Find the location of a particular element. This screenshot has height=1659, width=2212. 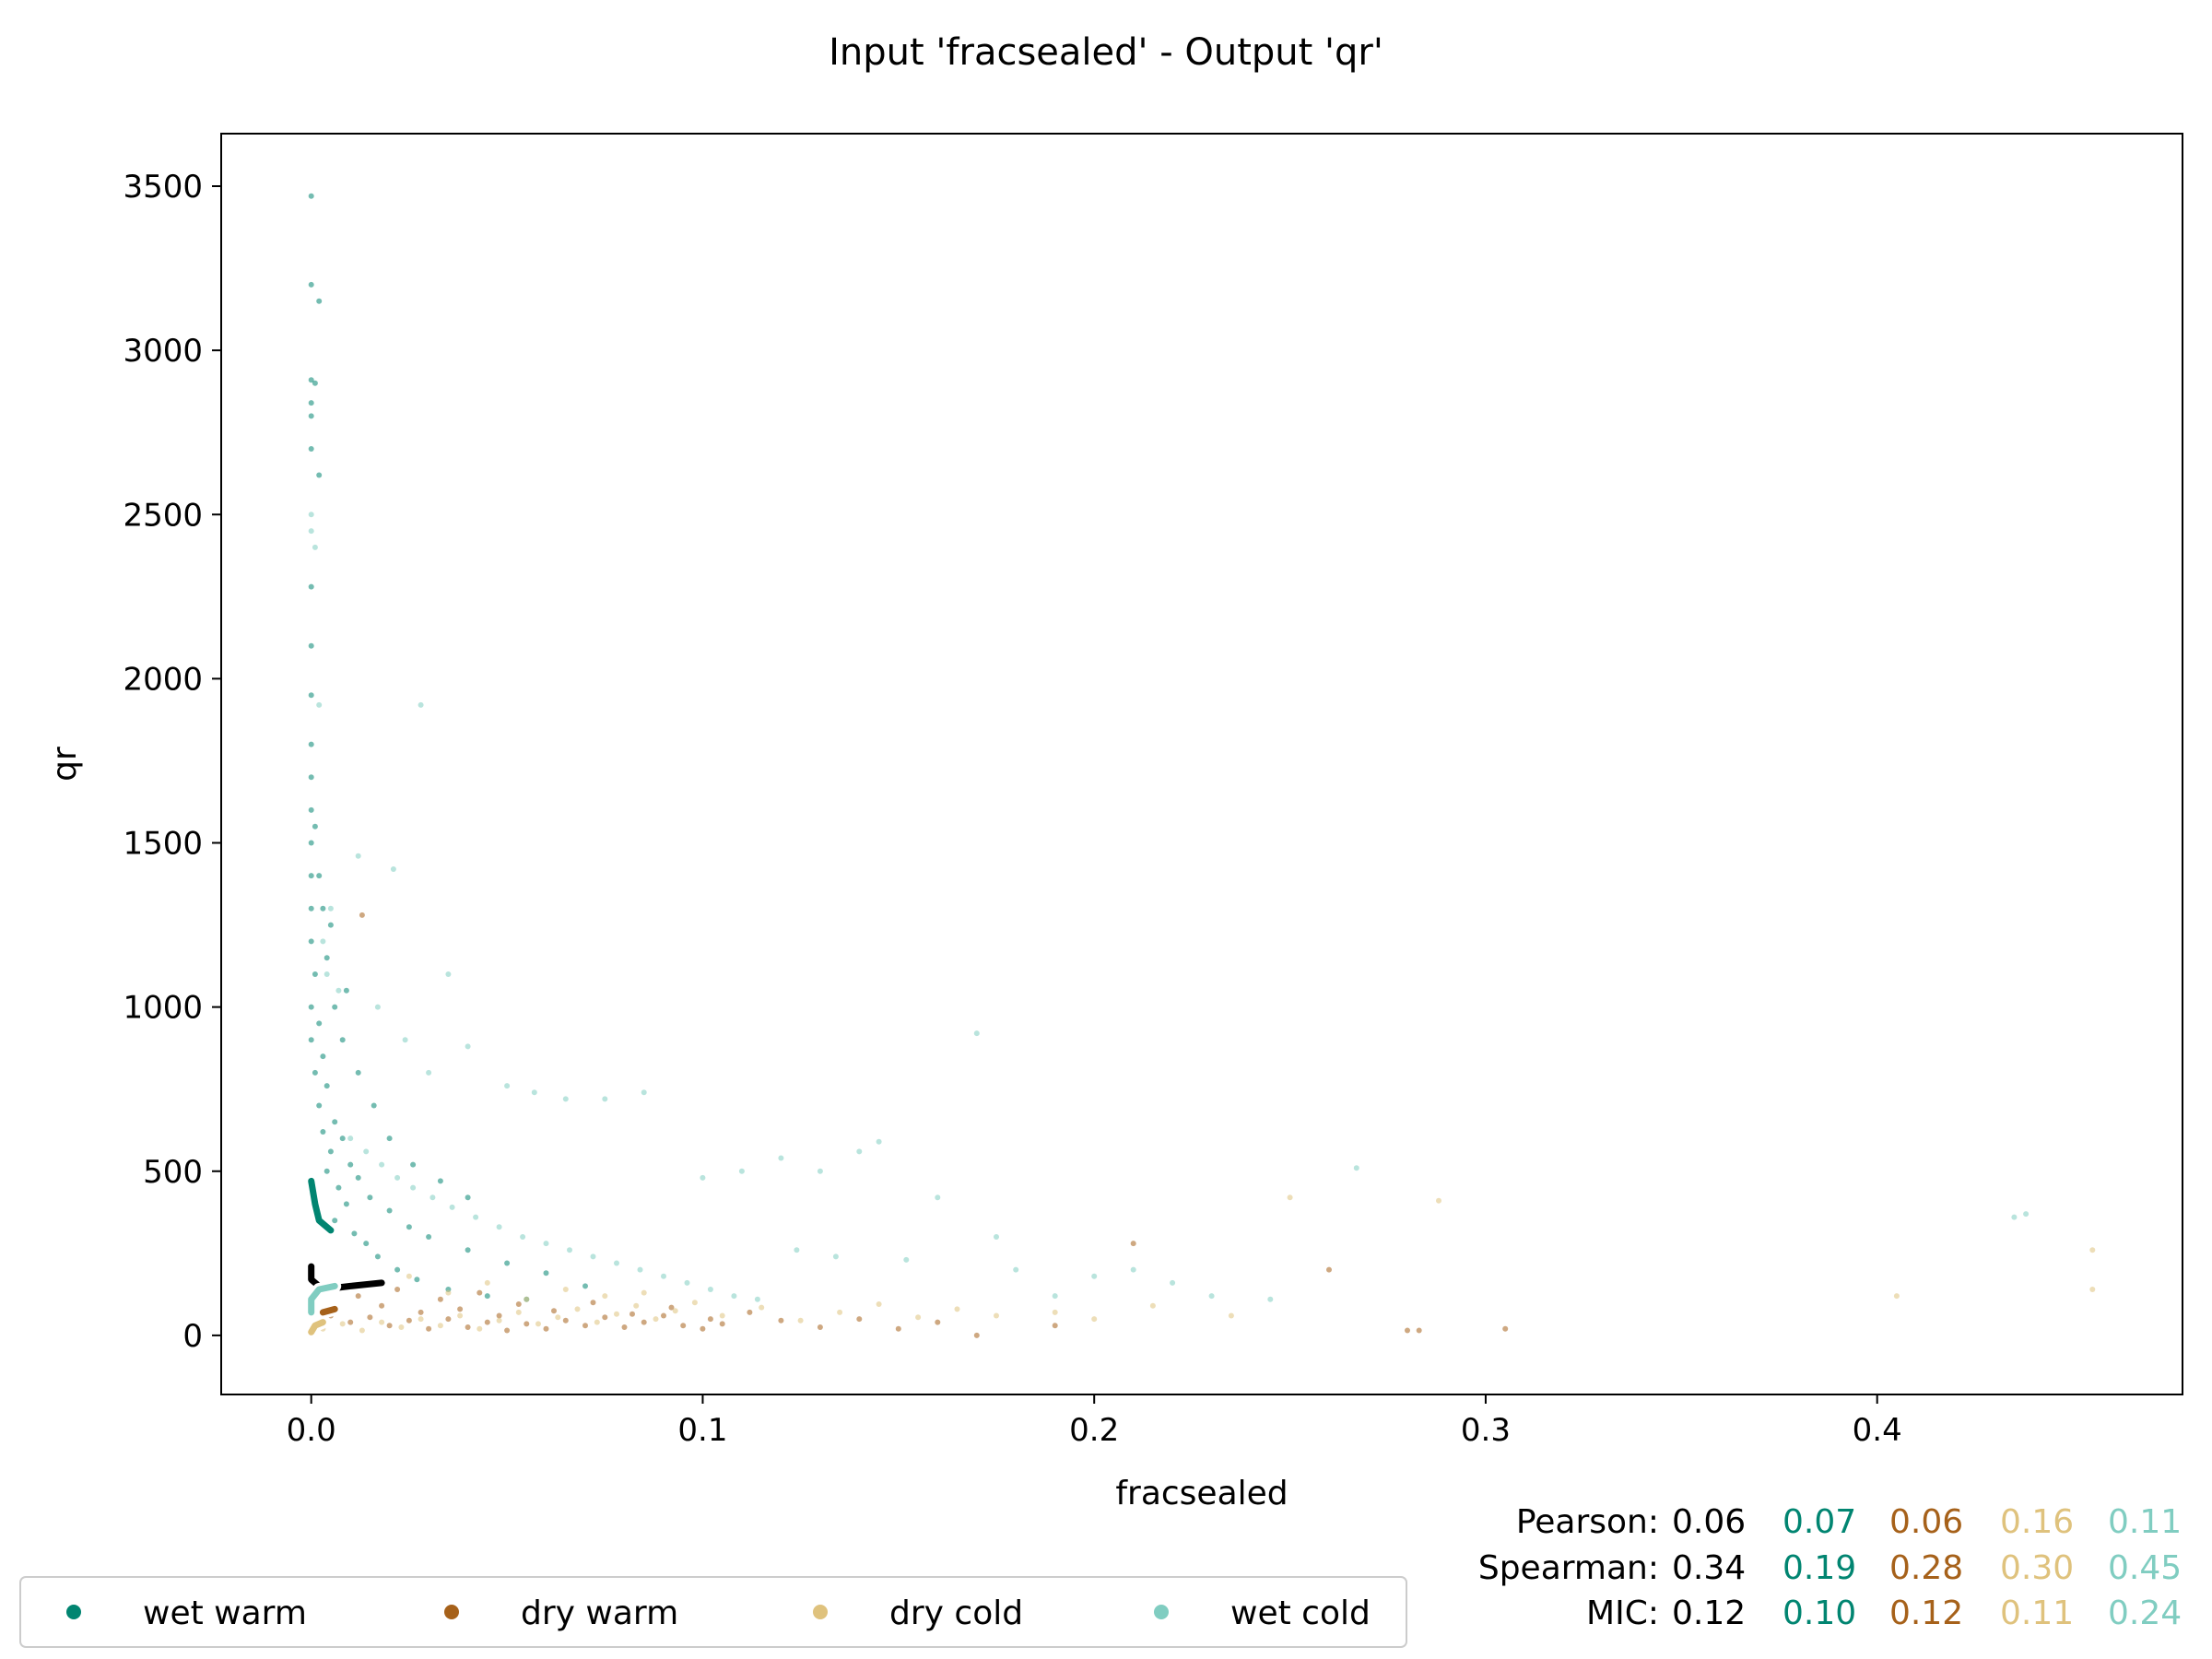

legend-marker-dry-cold is located at coordinates (820, 1612).